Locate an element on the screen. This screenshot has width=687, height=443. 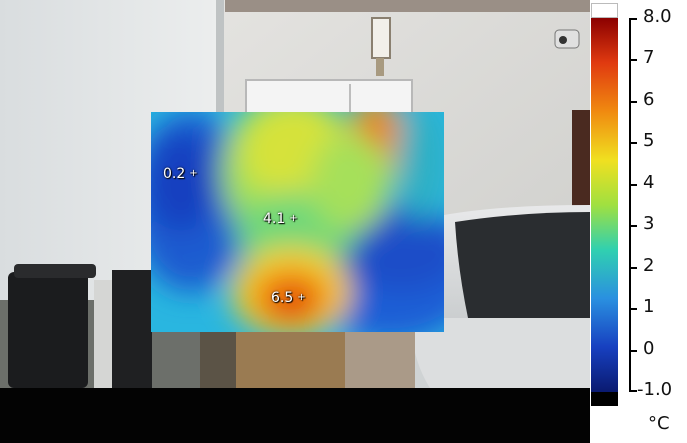
scale-max-label: 8.0 is located at coordinates (657, 16).